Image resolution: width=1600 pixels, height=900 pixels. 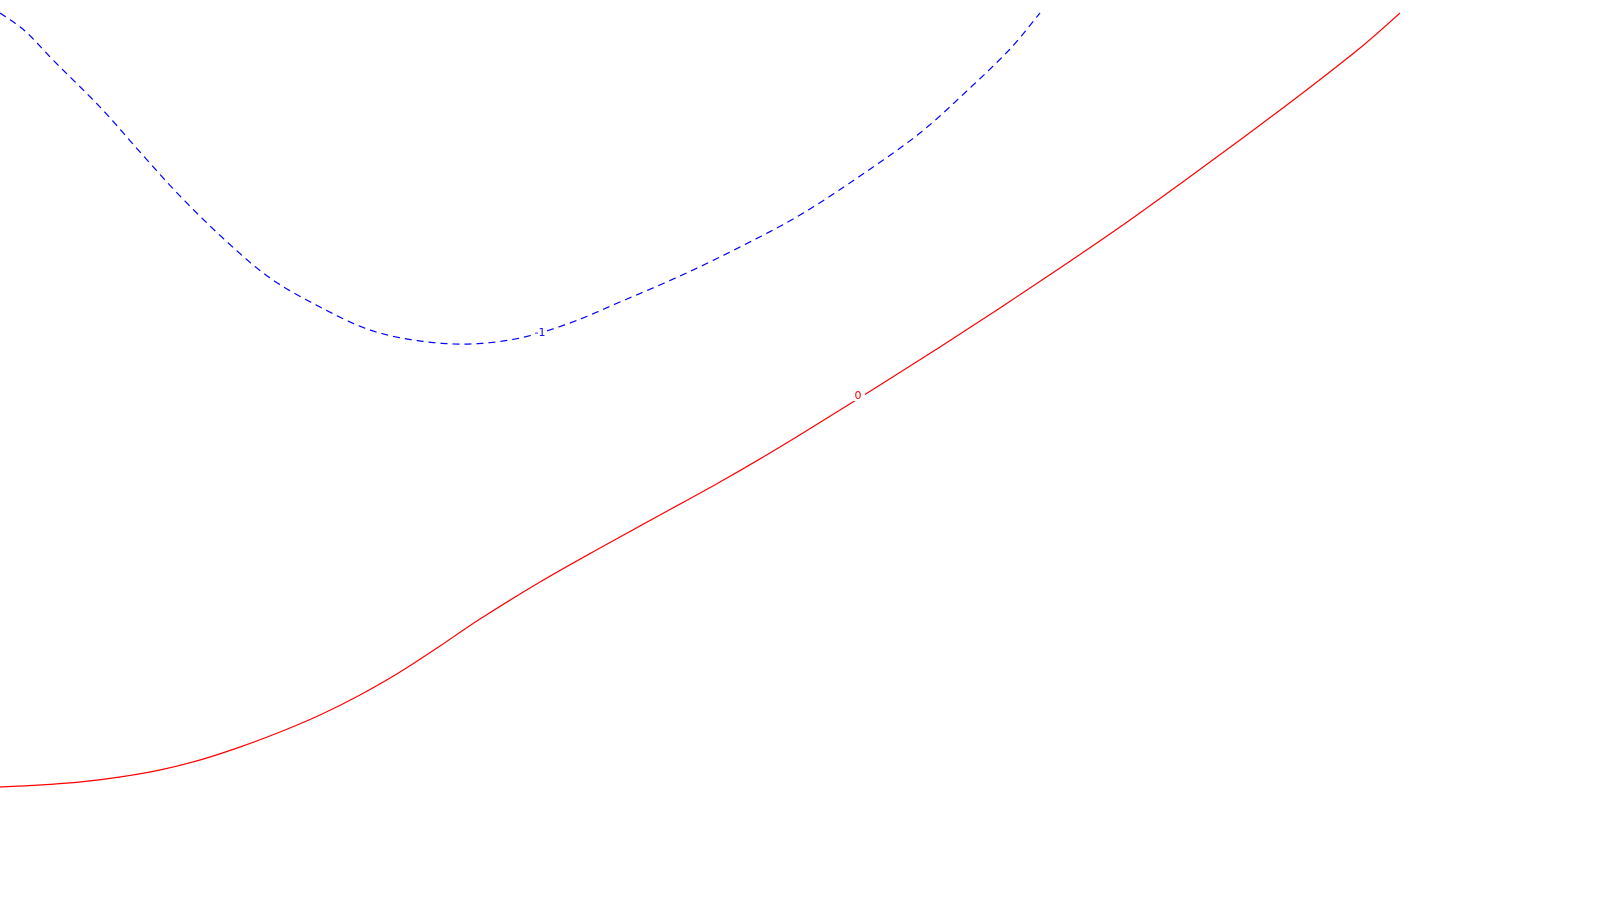 I want to click on contour-labels-layer: -1 0, so click(x=699, y=364).